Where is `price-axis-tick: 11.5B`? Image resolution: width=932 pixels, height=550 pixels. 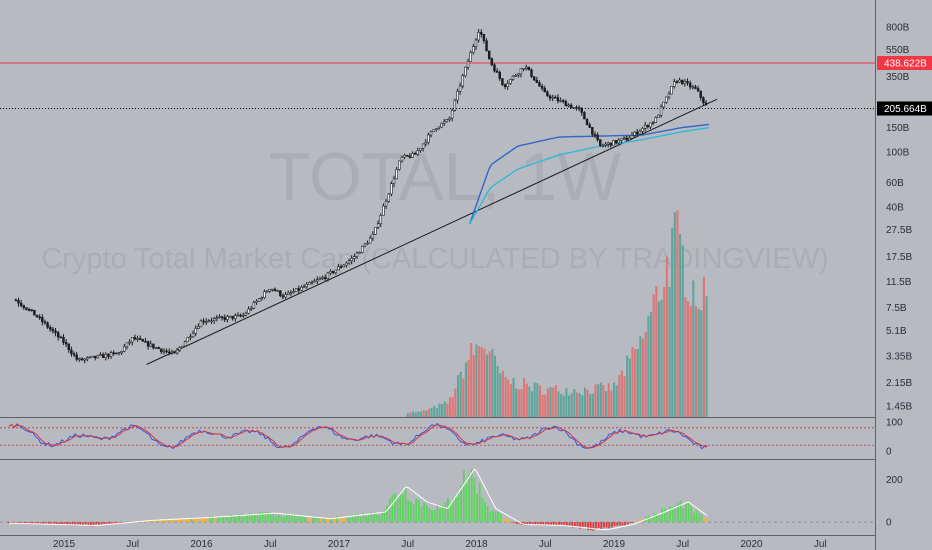
price-axis-tick: 11.5B is located at coordinates (899, 282).